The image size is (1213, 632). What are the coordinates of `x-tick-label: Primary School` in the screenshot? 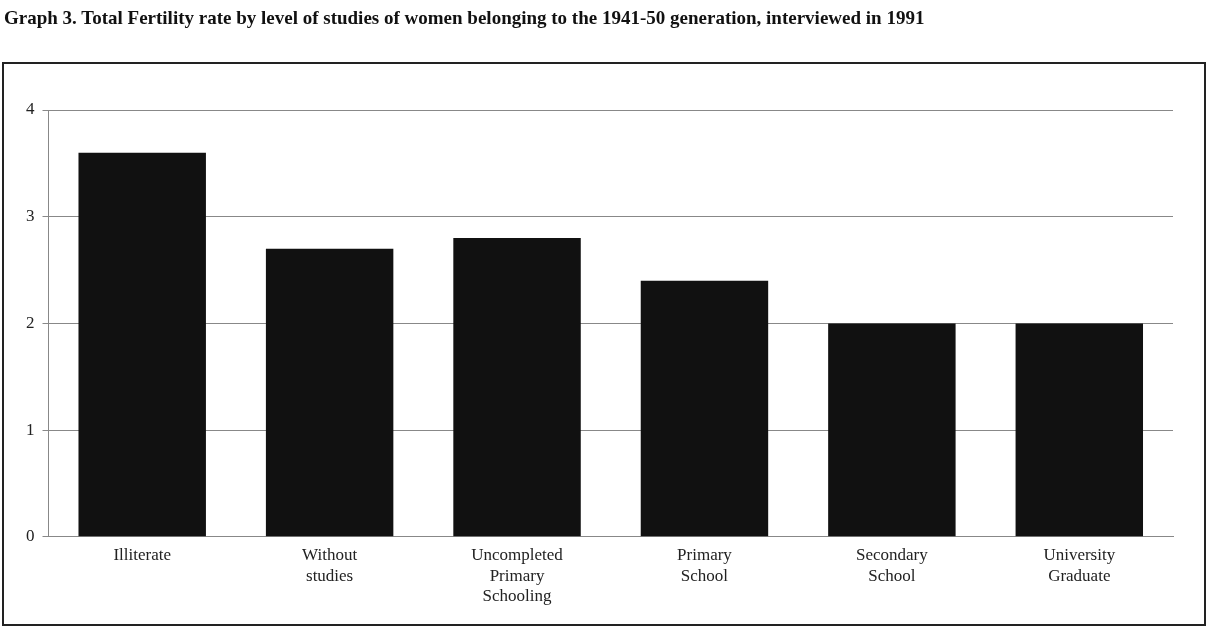 It's located at (705, 565).